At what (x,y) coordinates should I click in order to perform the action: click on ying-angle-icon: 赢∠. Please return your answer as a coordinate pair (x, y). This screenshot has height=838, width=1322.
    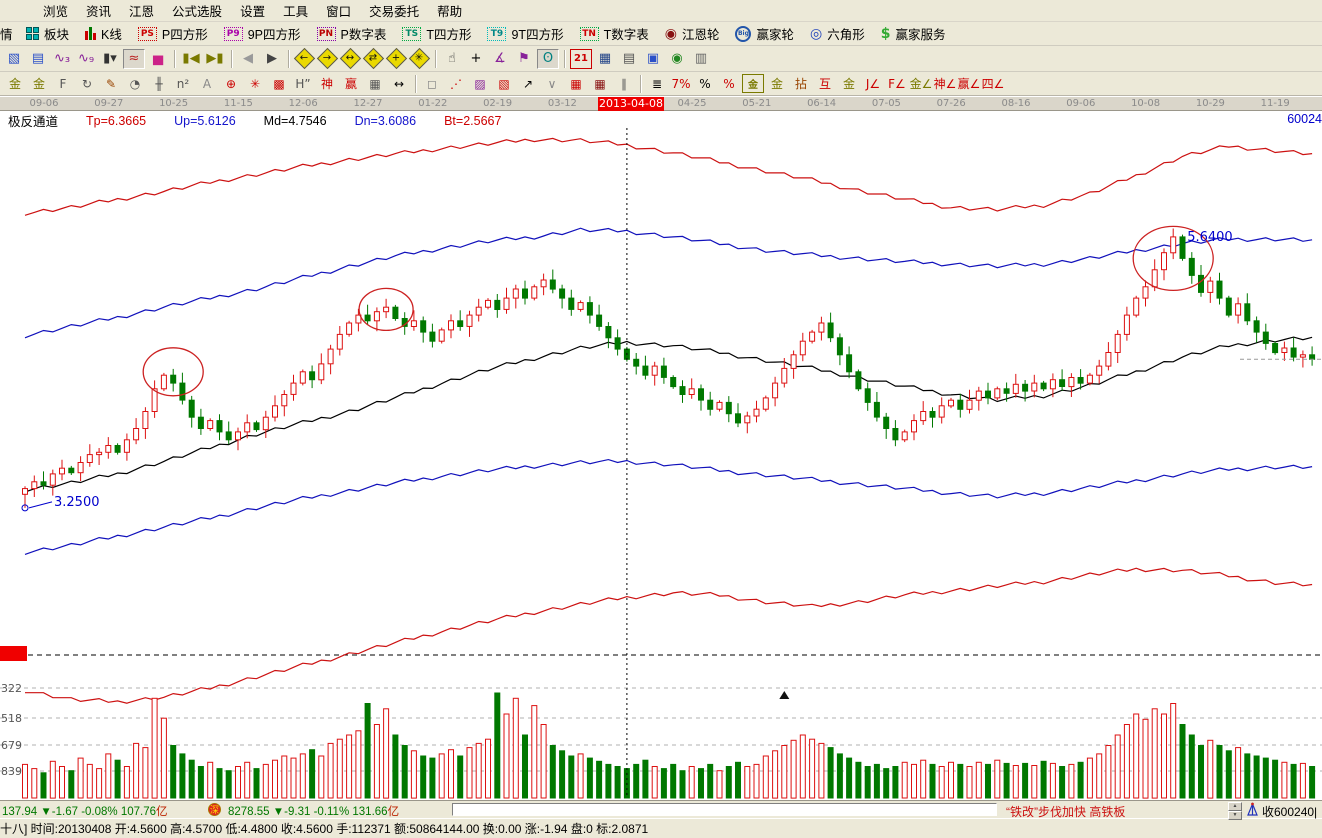
    Looking at the image, I should click on (969, 83).